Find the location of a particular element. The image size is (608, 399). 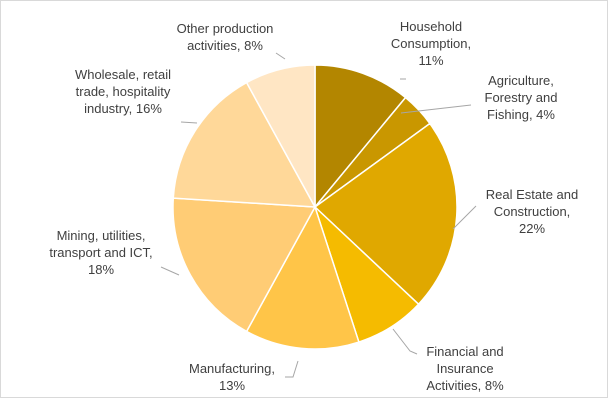

slice-label-line: Construction, is located at coordinates (532, 211).